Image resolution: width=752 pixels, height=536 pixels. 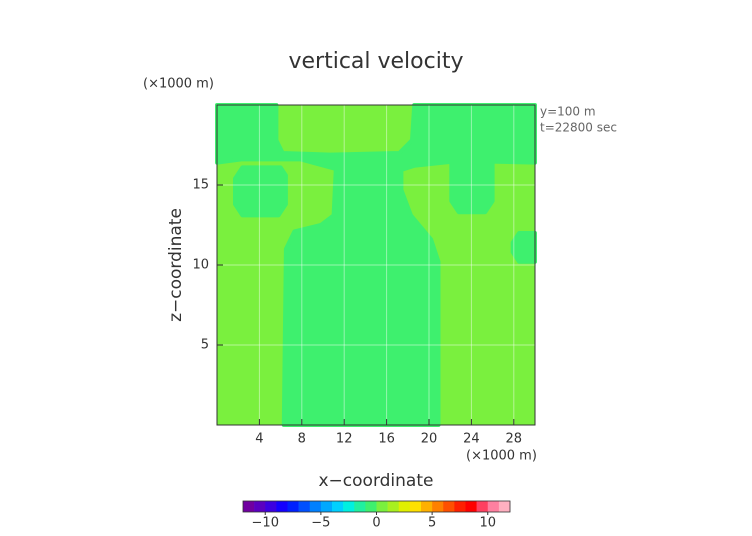 What do you see at coordinates (429, 439) in the screenshot?
I see `x-tick-label: 20` at bounding box center [429, 439].